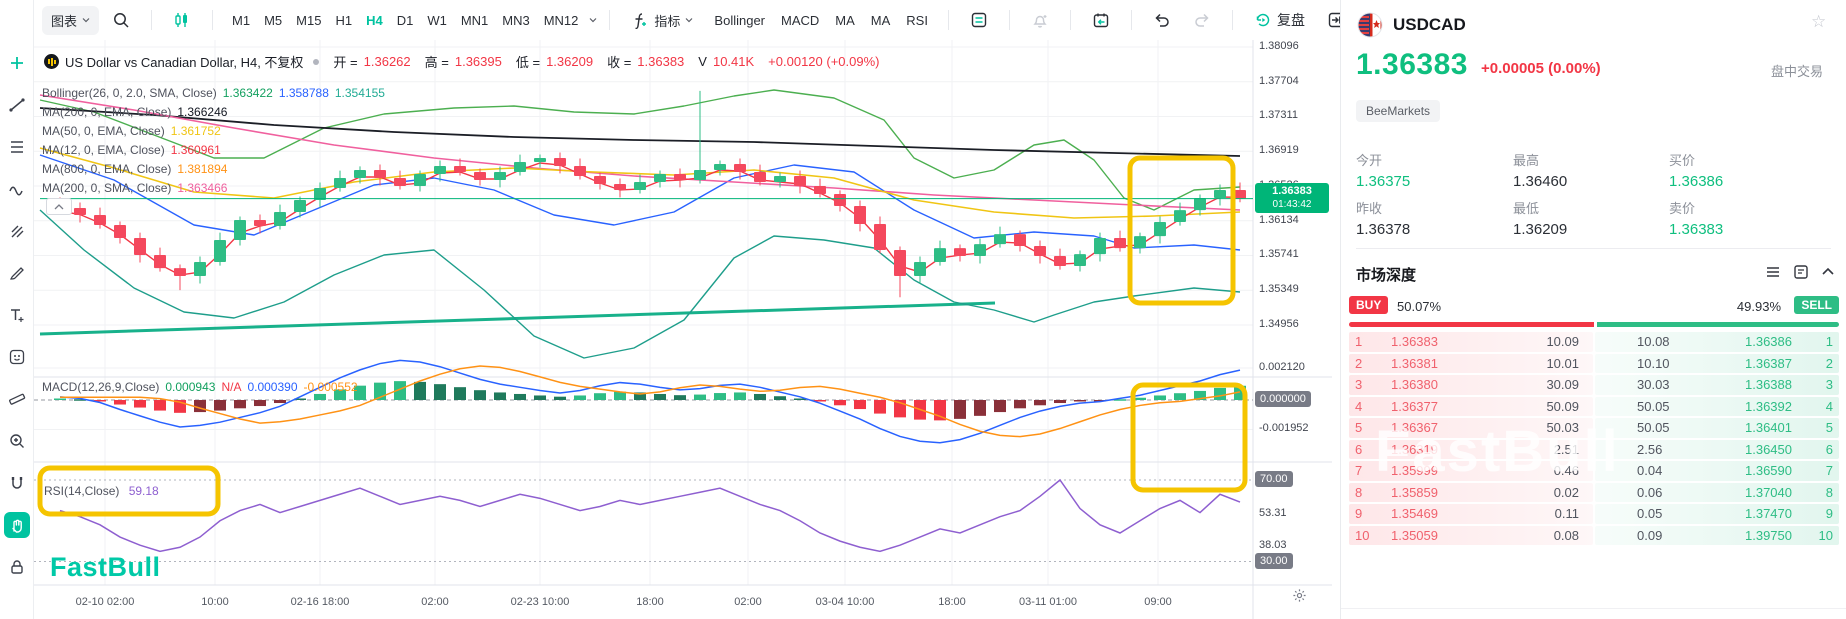 The width and height of the screenshot is (1846, 619). Describe the element at coordinates (59, 206) in the screenshot. I see `legend-collapse-button` at that location.